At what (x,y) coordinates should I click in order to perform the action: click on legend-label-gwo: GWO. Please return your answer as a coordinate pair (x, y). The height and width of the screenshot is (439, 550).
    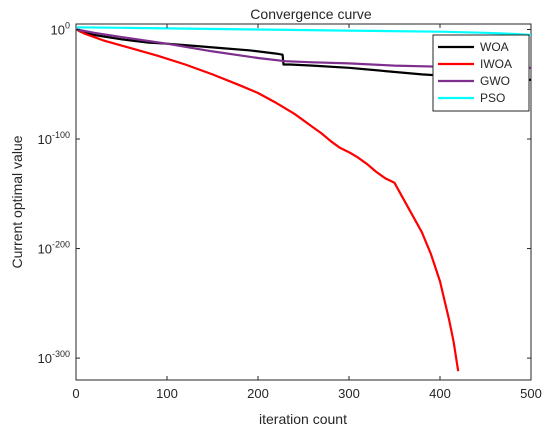
    Looking at the image, I should click on (495, 81).